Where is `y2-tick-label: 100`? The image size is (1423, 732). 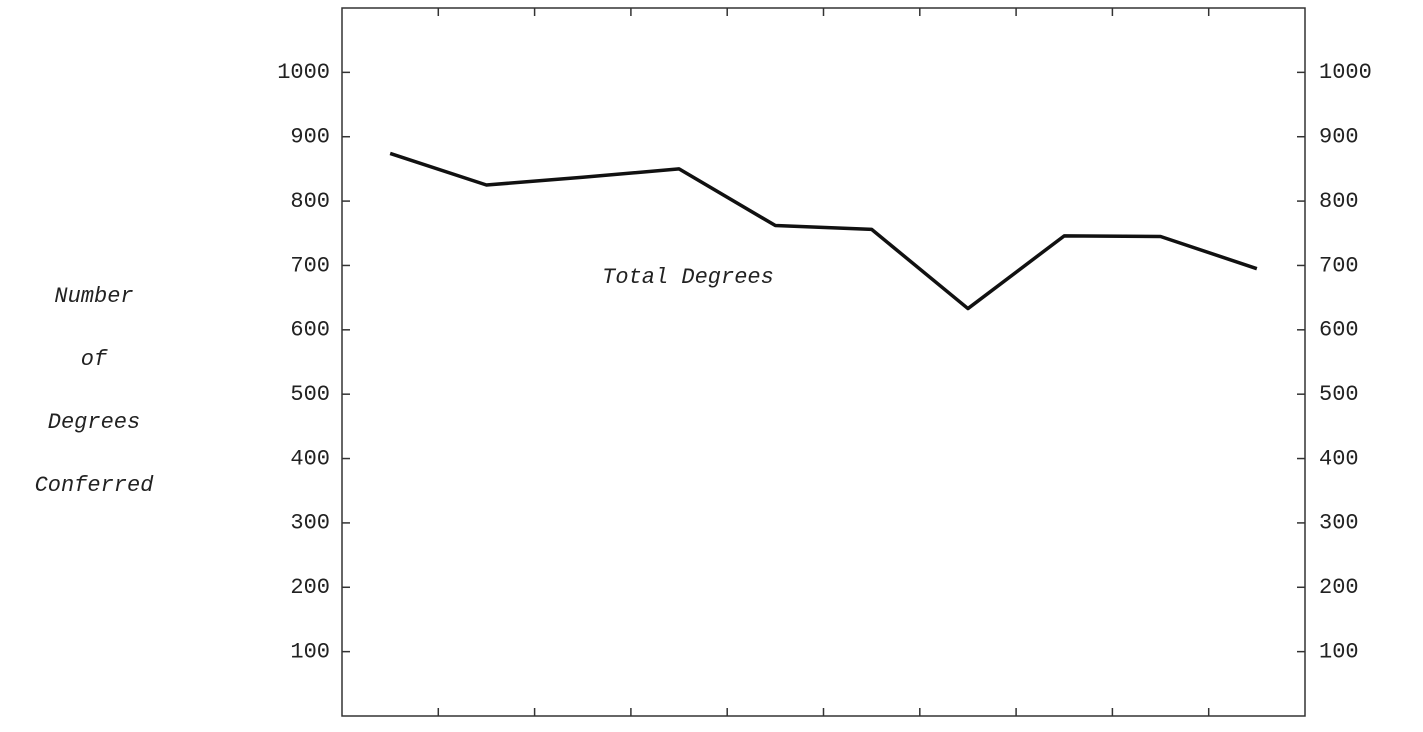
y2-tick-label: 100 is located at coordinates (1339, 651).